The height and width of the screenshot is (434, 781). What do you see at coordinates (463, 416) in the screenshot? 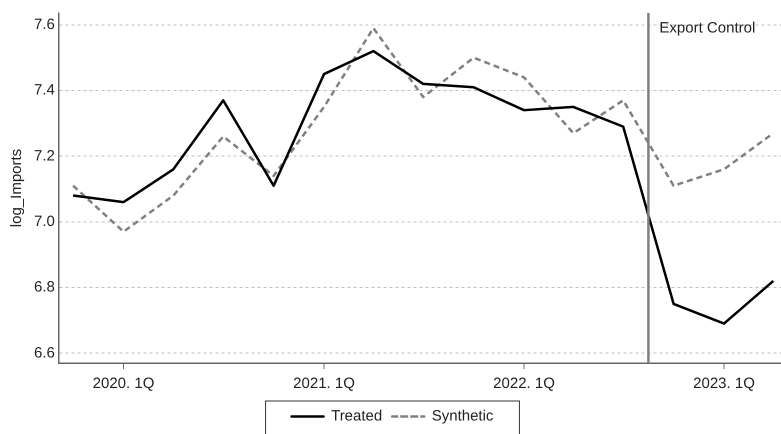
I see `legend-label: Synthetic` at bounding box center [463, 416].